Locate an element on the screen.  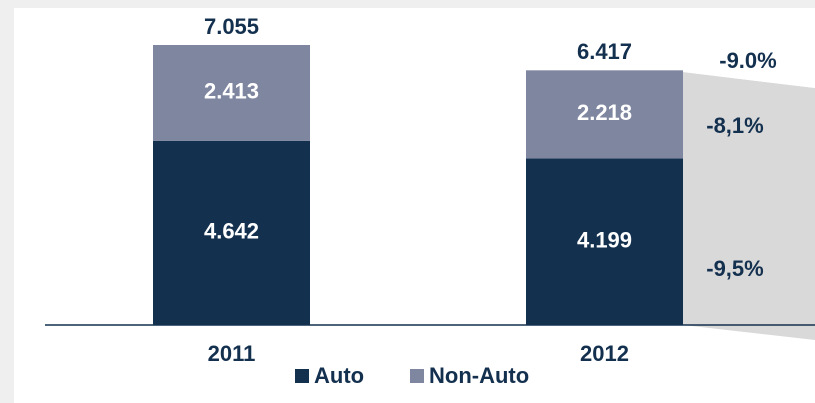
band-top is located at coordinates (749, 80).